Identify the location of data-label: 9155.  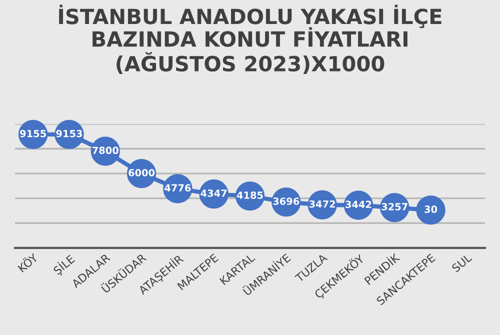
(33, 134).